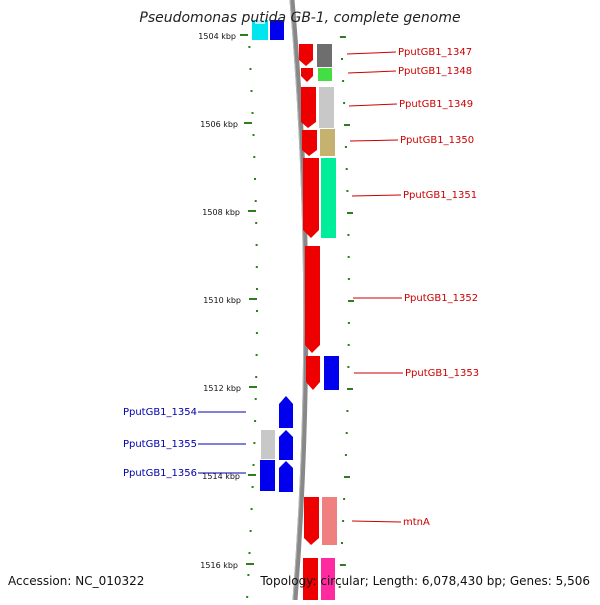 The height and width of the screenshot is (605, 600). Describe the element at coordinates (300, 18) in the screenshot. I see `genome-title: Pseudomonas putida GB-1, complete genome` at that location.